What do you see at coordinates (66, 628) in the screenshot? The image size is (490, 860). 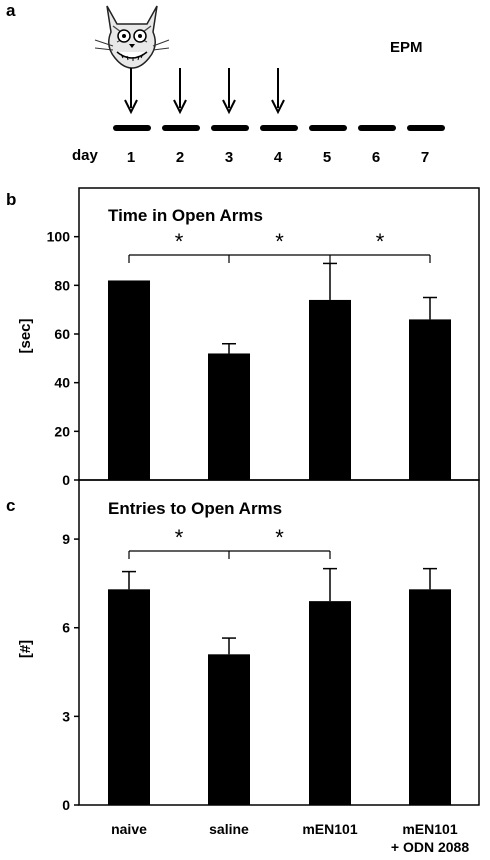 I see `y-tick-label: 6` at bounding box center [66, 628].